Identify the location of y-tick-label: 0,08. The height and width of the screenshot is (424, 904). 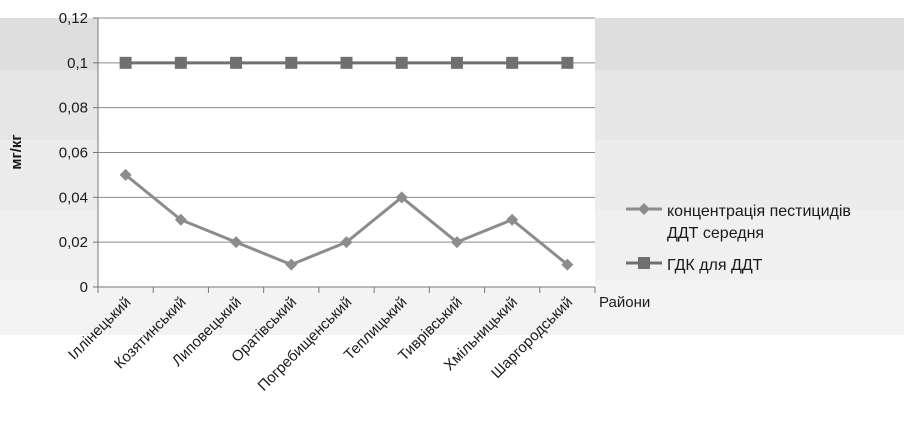
(73, 108).